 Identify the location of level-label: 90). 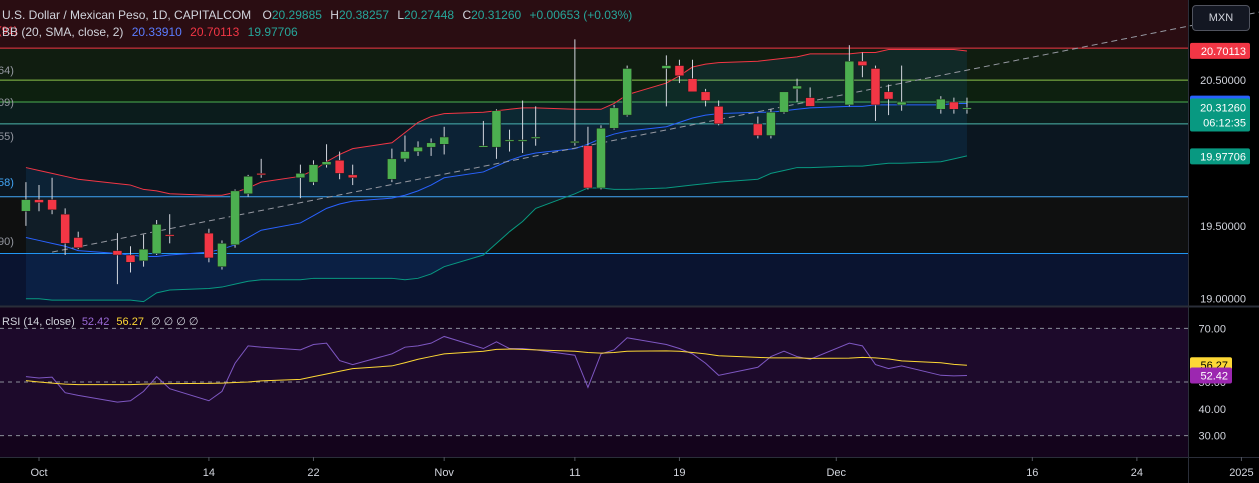
(7, 242).